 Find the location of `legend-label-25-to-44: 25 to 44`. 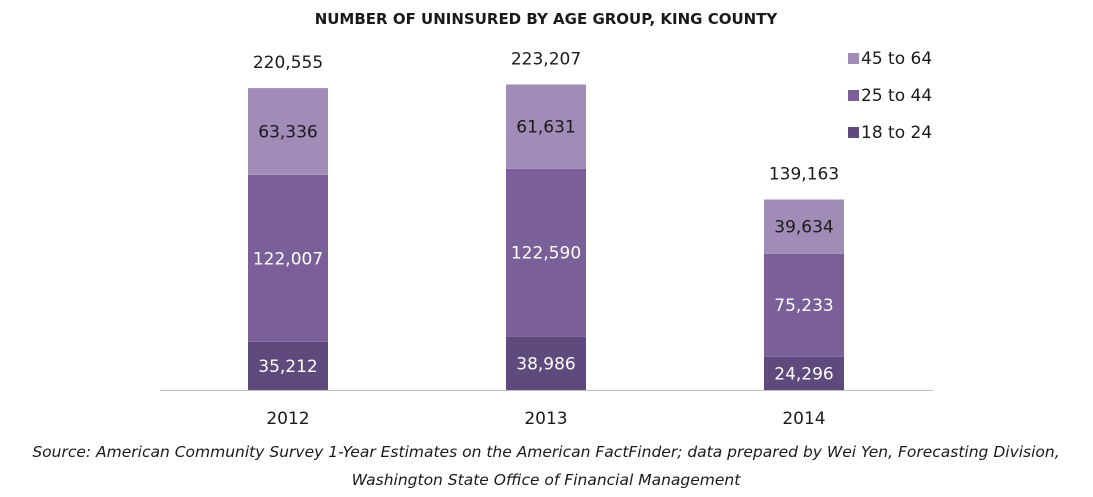

legend-label-25-to-44: 25 to 44 is located at coordinates (896, 96).